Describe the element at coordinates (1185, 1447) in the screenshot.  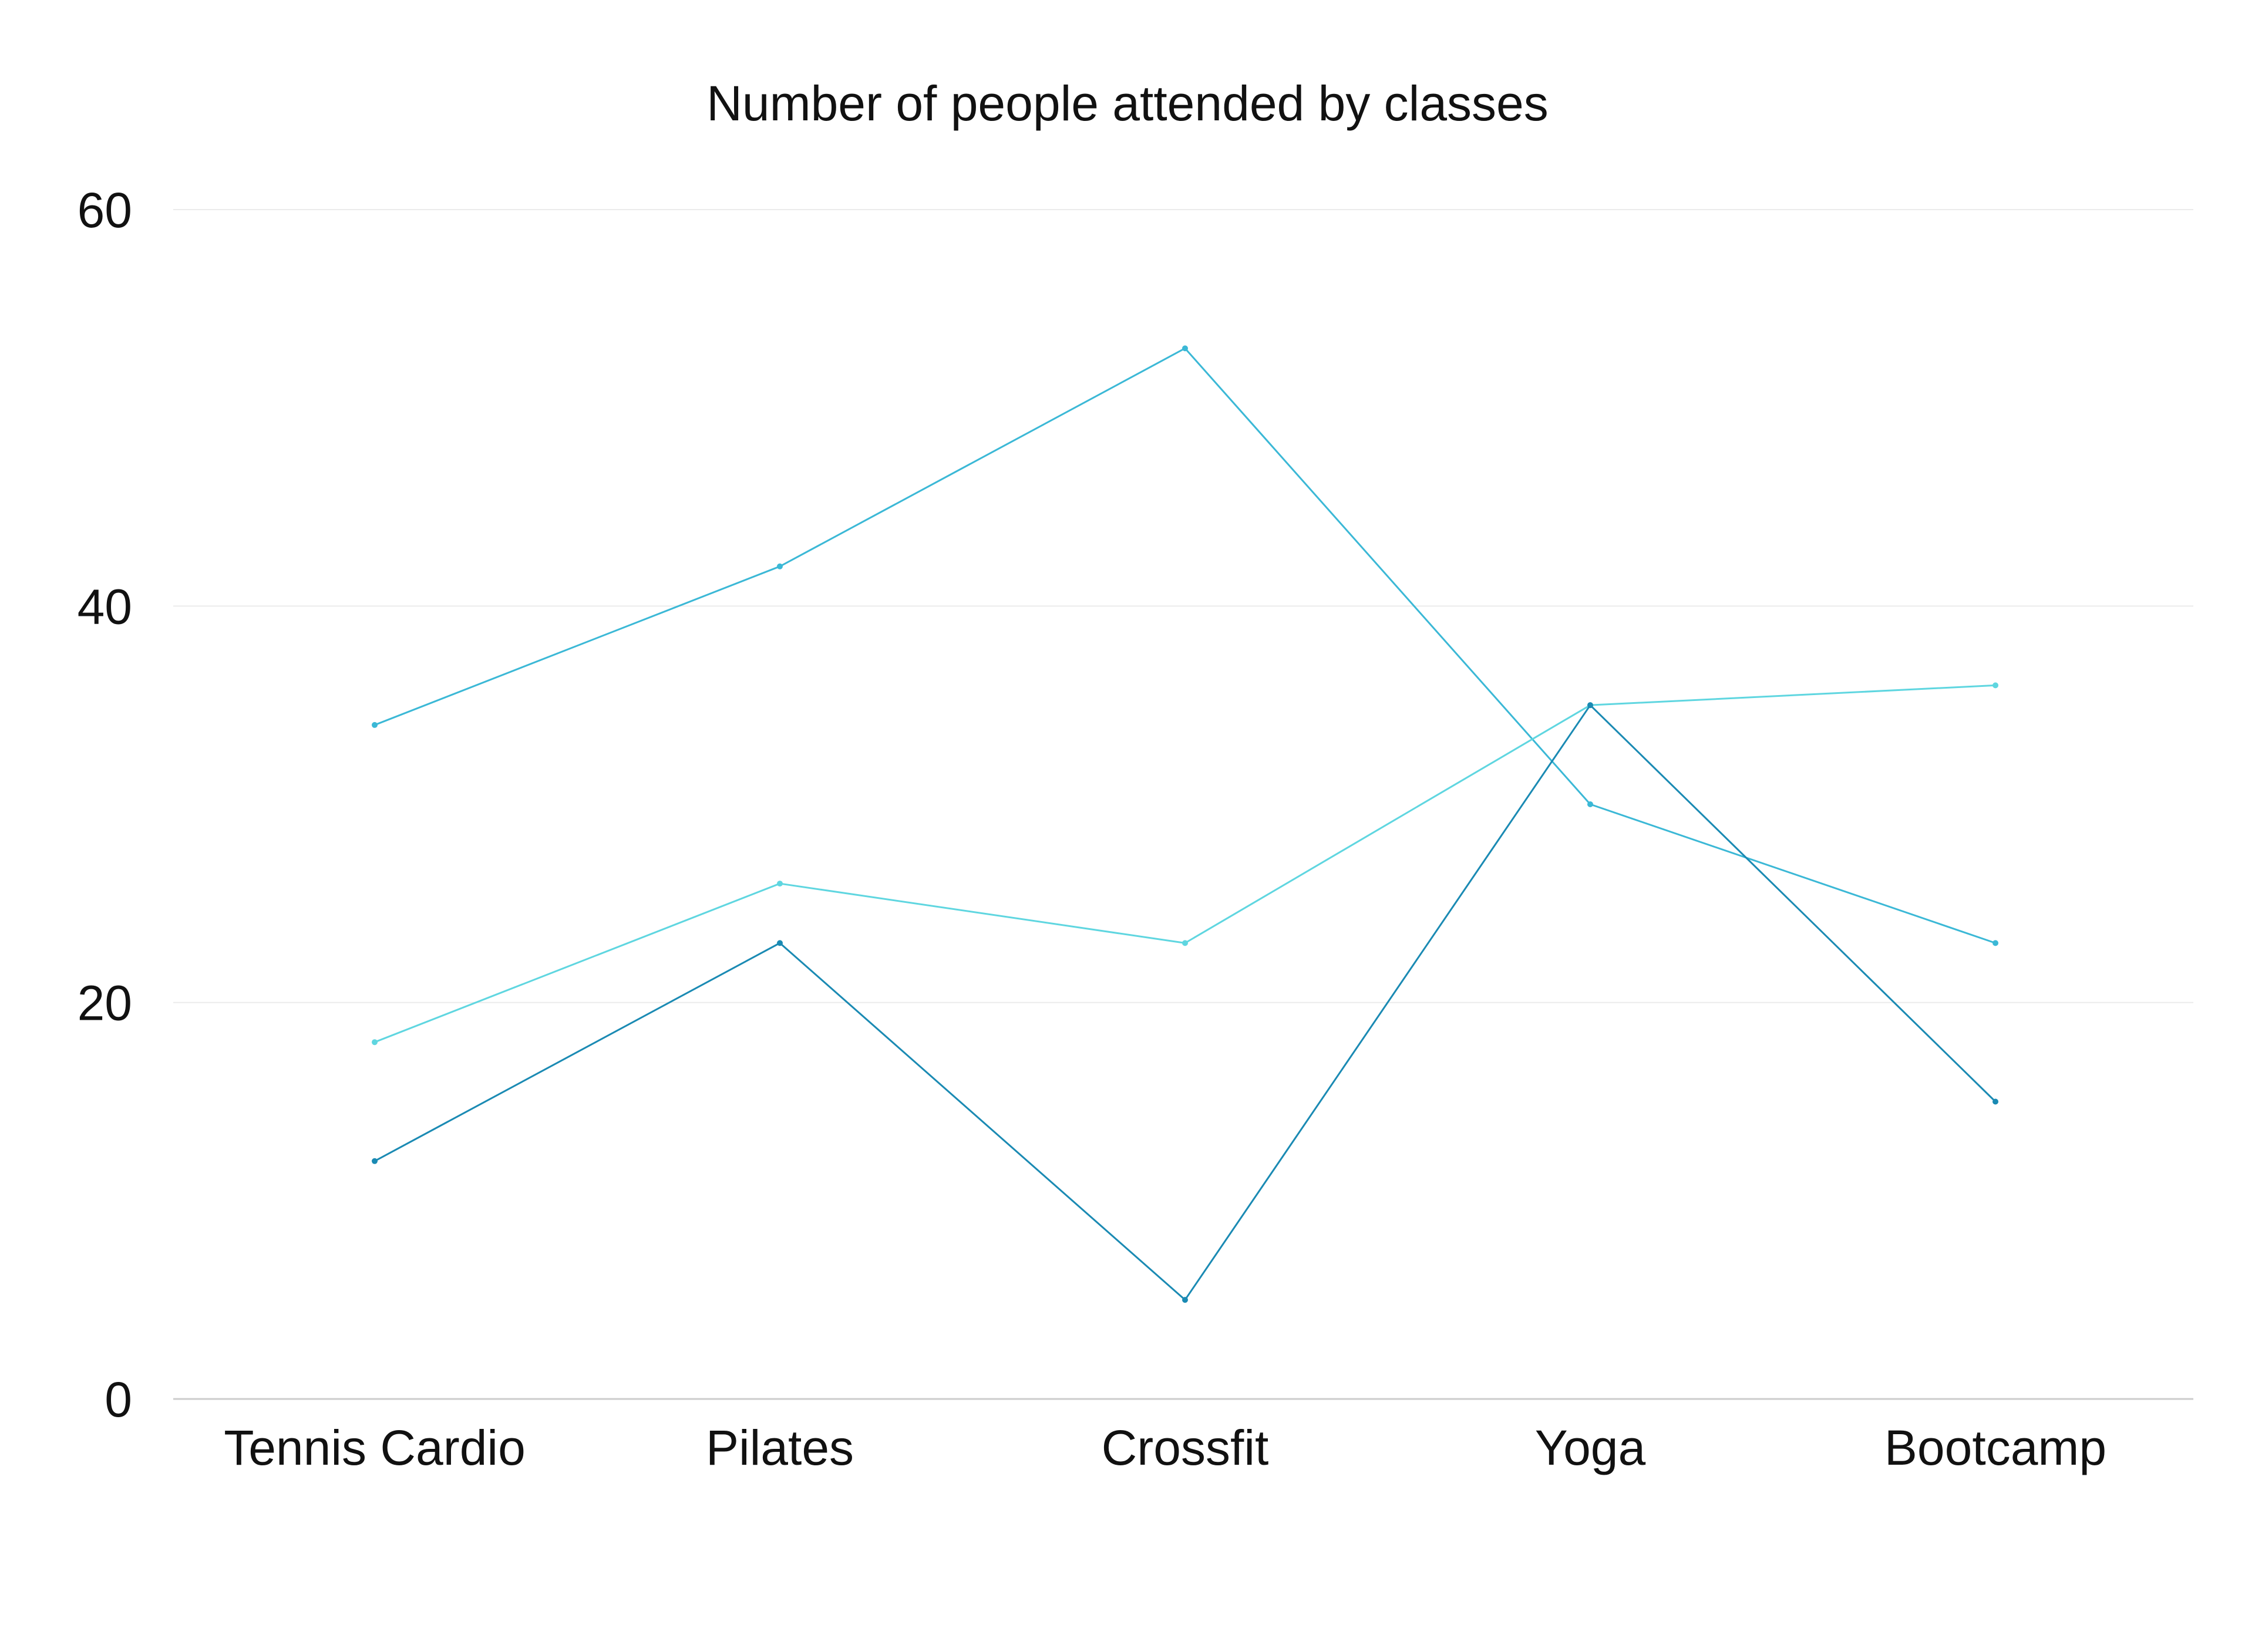
I see `x-tick-label: Crossfit` at that location.